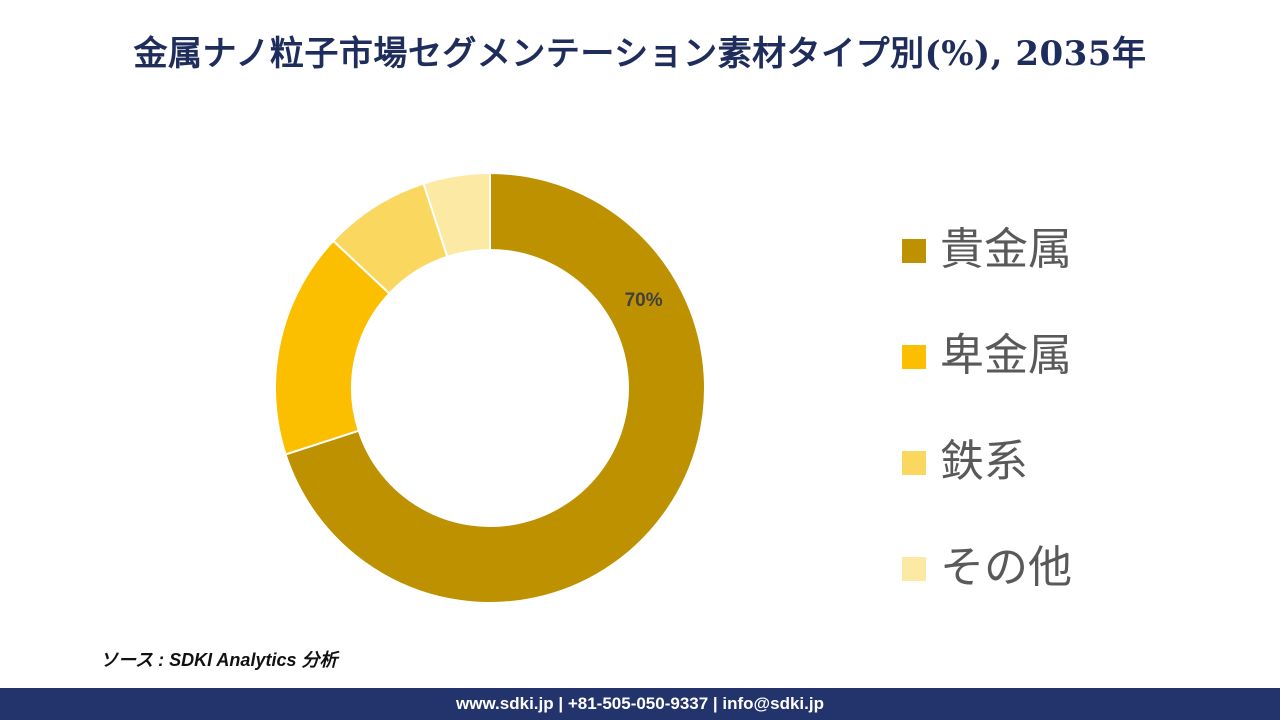 Image resolution: width=1280 pixels, height=720 pixels. What do you see at coordinates (1006, 355) in the screenshot?
I see `legend-label: 卑金属` at bounding box center [1006, 355].